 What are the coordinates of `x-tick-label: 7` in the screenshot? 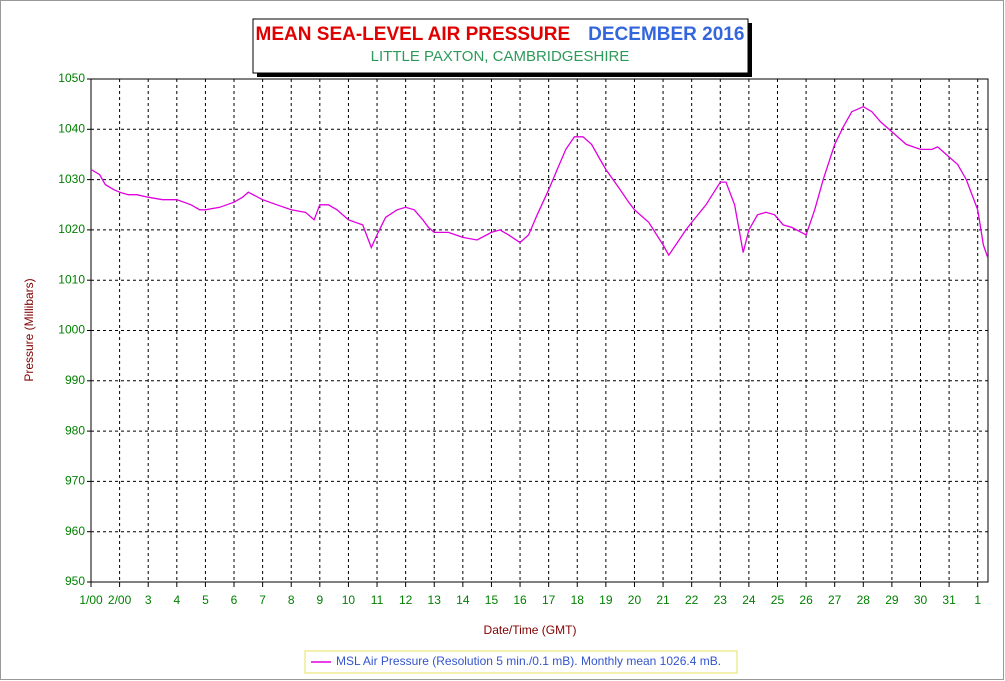 It's located at (262, 600).